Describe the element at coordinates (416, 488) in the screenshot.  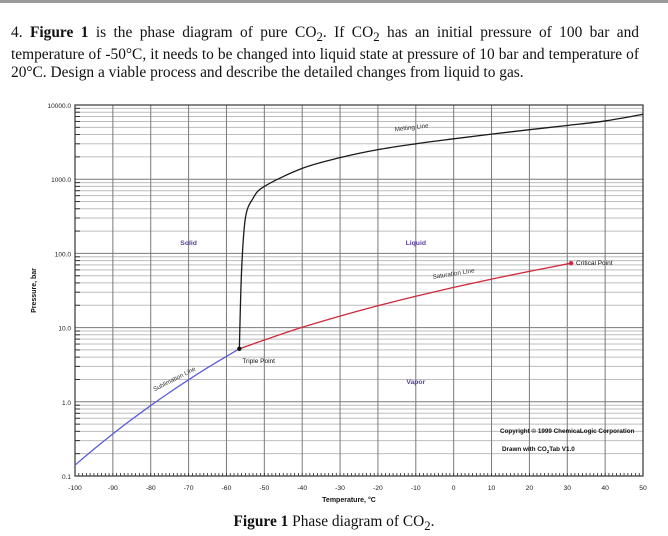
I see `x-tick-label: -10` at that location.